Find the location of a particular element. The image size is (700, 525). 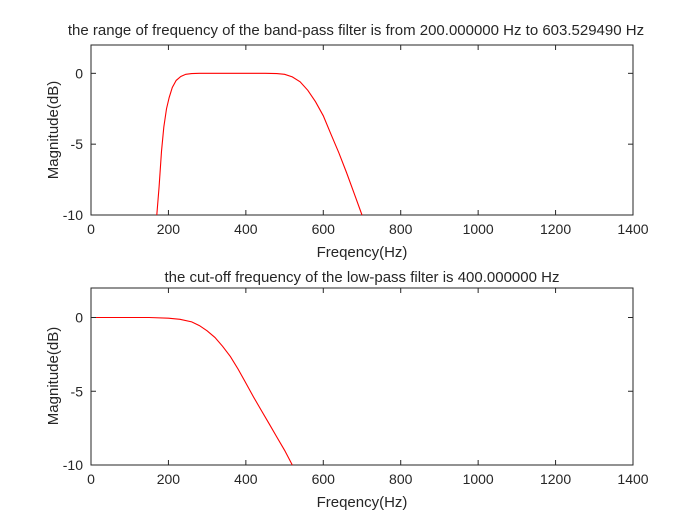

bandpass-curve-layer is located at coordinates (259, 144).